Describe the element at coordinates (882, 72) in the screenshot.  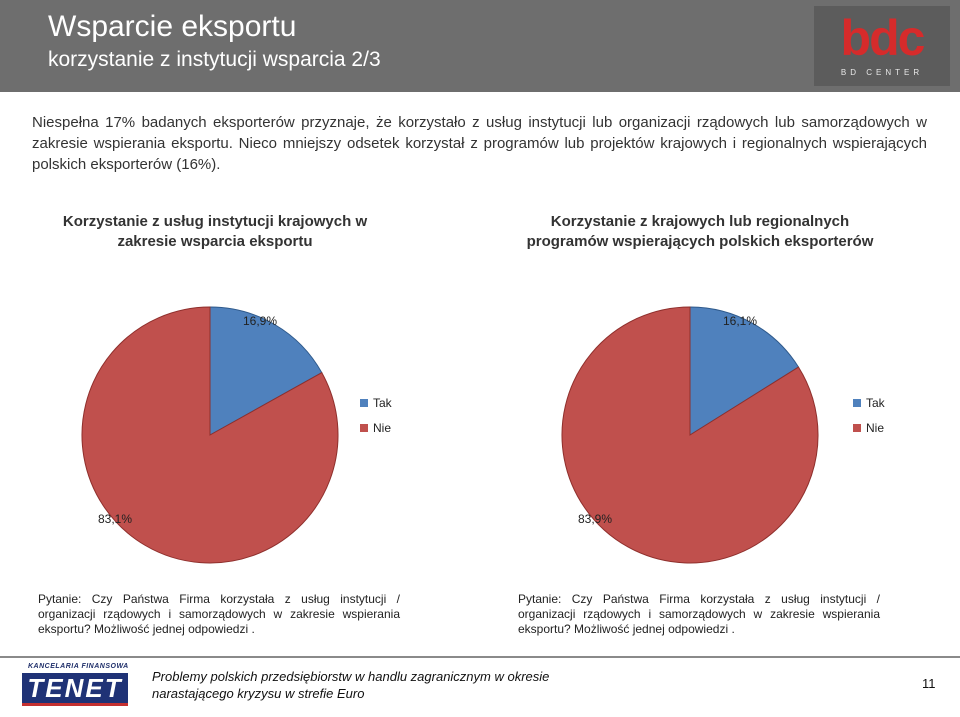
I see `bdc-logo-subtext: BD CENTER` at that location.